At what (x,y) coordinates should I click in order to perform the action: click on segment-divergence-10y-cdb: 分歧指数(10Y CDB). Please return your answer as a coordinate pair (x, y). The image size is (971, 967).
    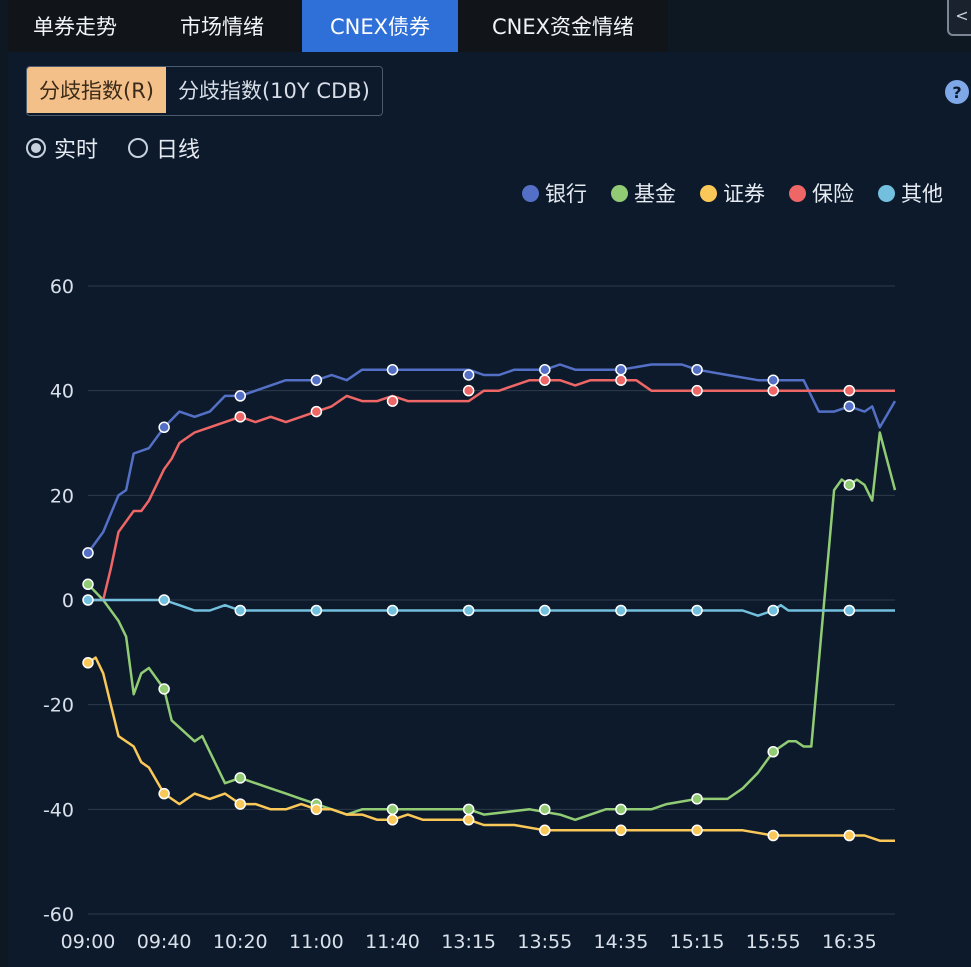
    Looking at the image, I should click on (273, 90).